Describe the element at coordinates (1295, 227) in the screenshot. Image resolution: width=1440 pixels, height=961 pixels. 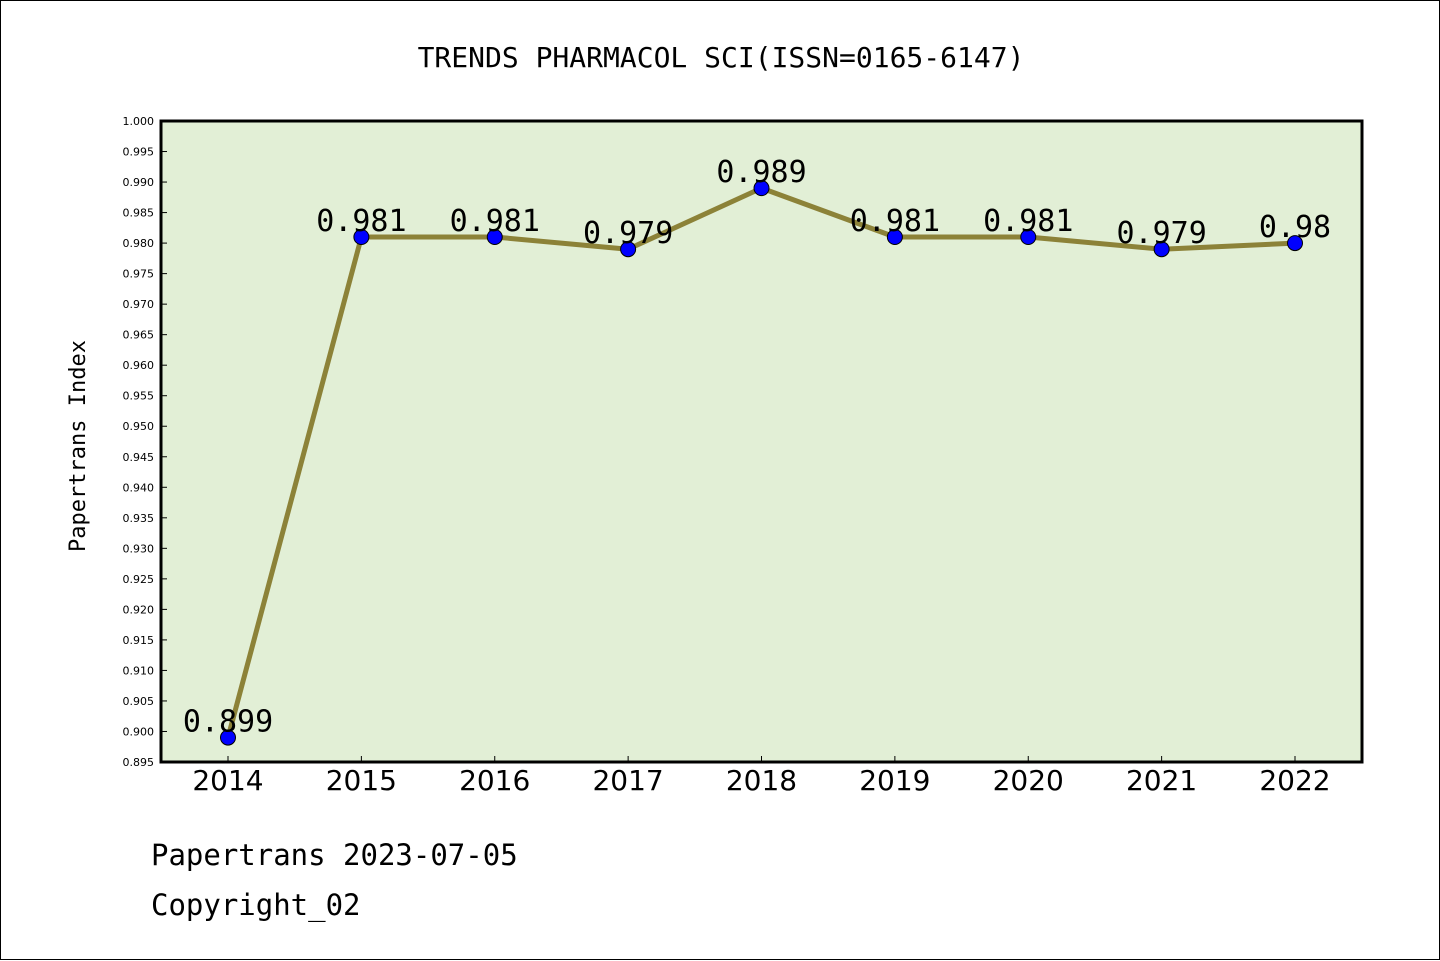
I see `data-label: 0.98` at that location.